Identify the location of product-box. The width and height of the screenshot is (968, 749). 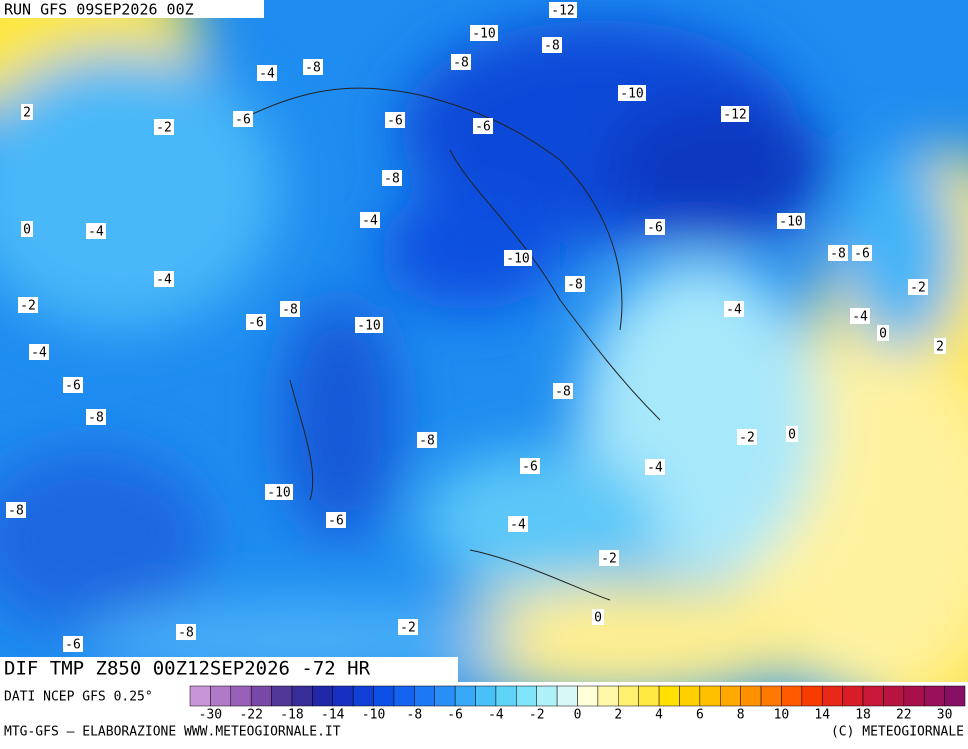
(229, 669).